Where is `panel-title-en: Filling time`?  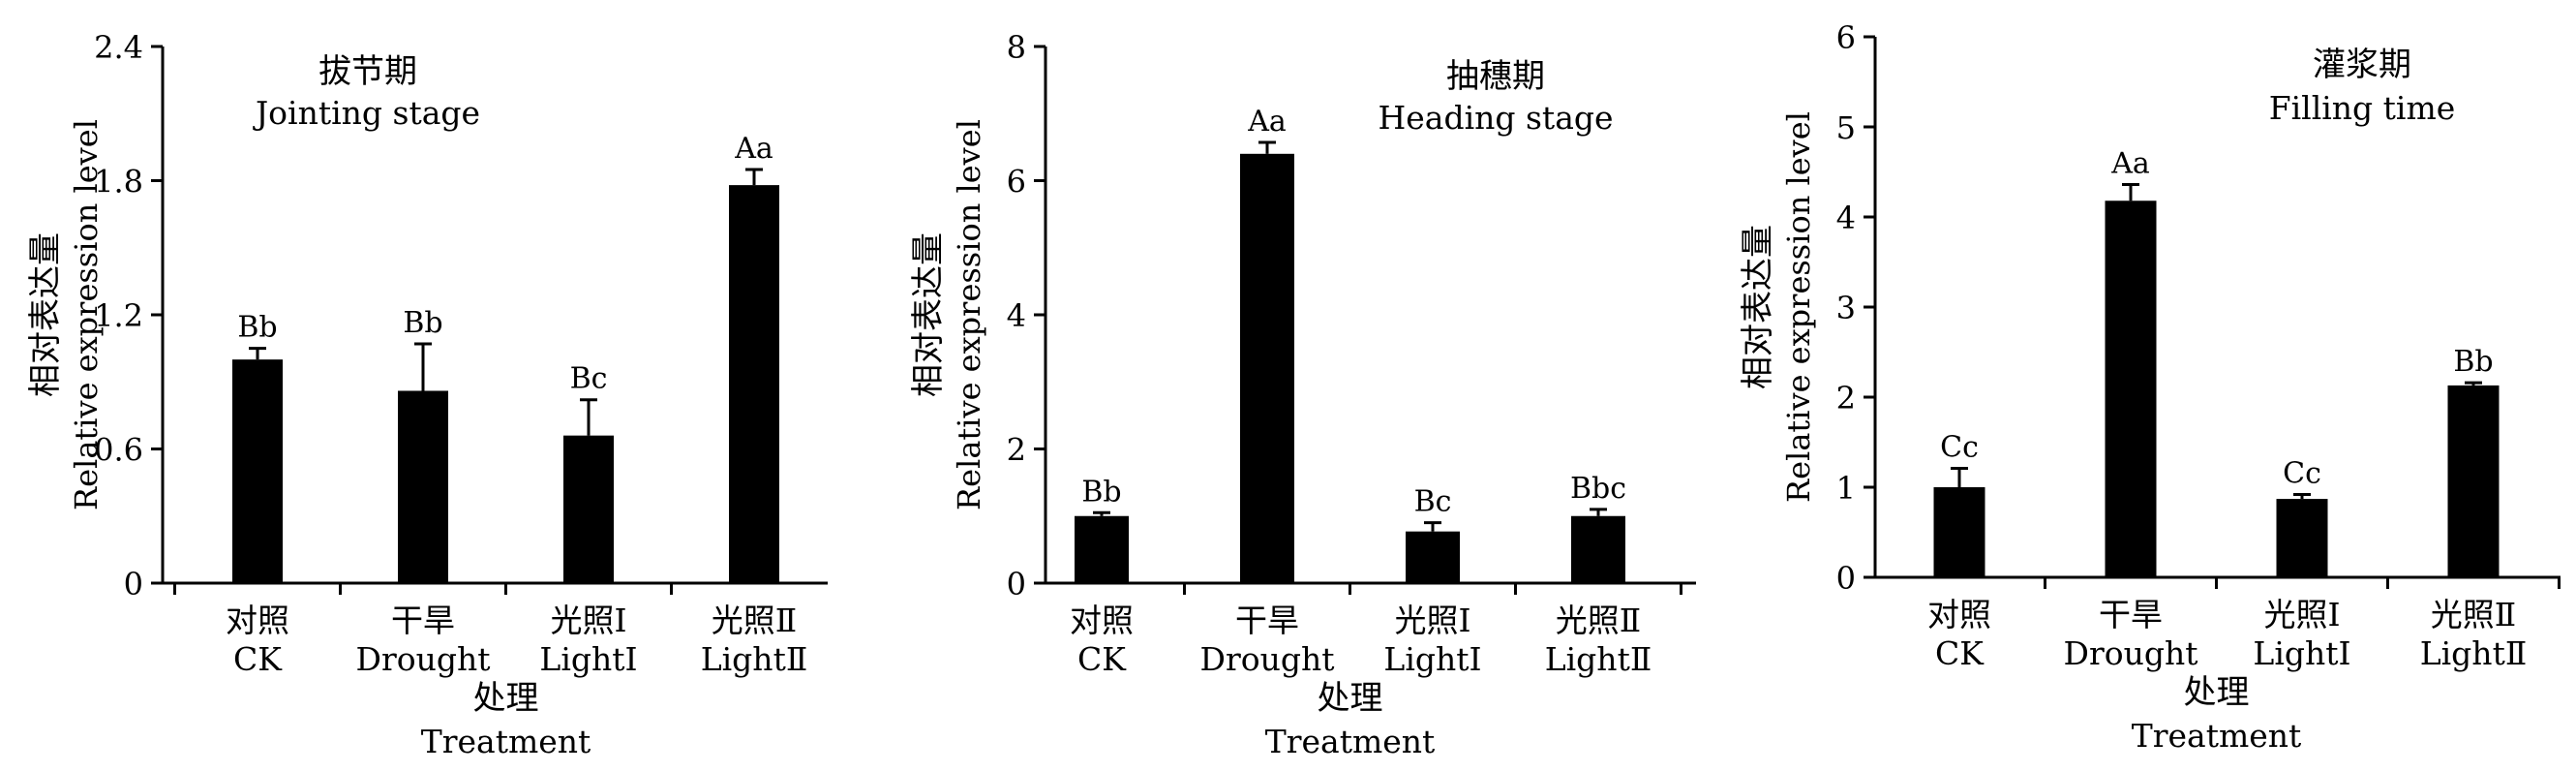
panel-title-en: Filling time is located at coordinates (2363, 108).